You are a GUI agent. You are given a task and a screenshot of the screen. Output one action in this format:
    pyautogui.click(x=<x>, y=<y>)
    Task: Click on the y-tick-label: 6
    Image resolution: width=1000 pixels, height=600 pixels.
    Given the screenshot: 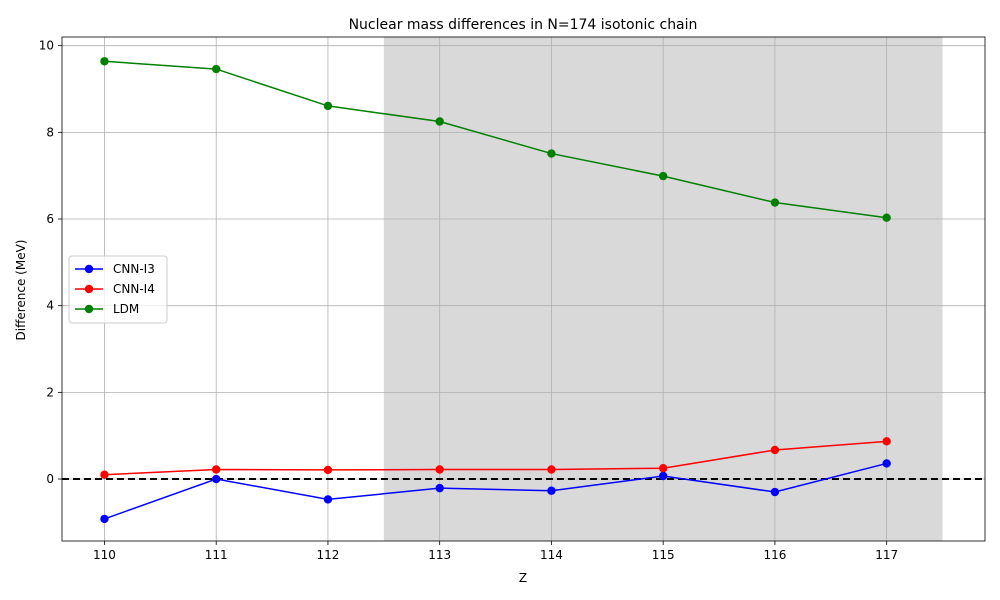 What is the action you would take?
    pyautogui.click(x=50, y=219)
    